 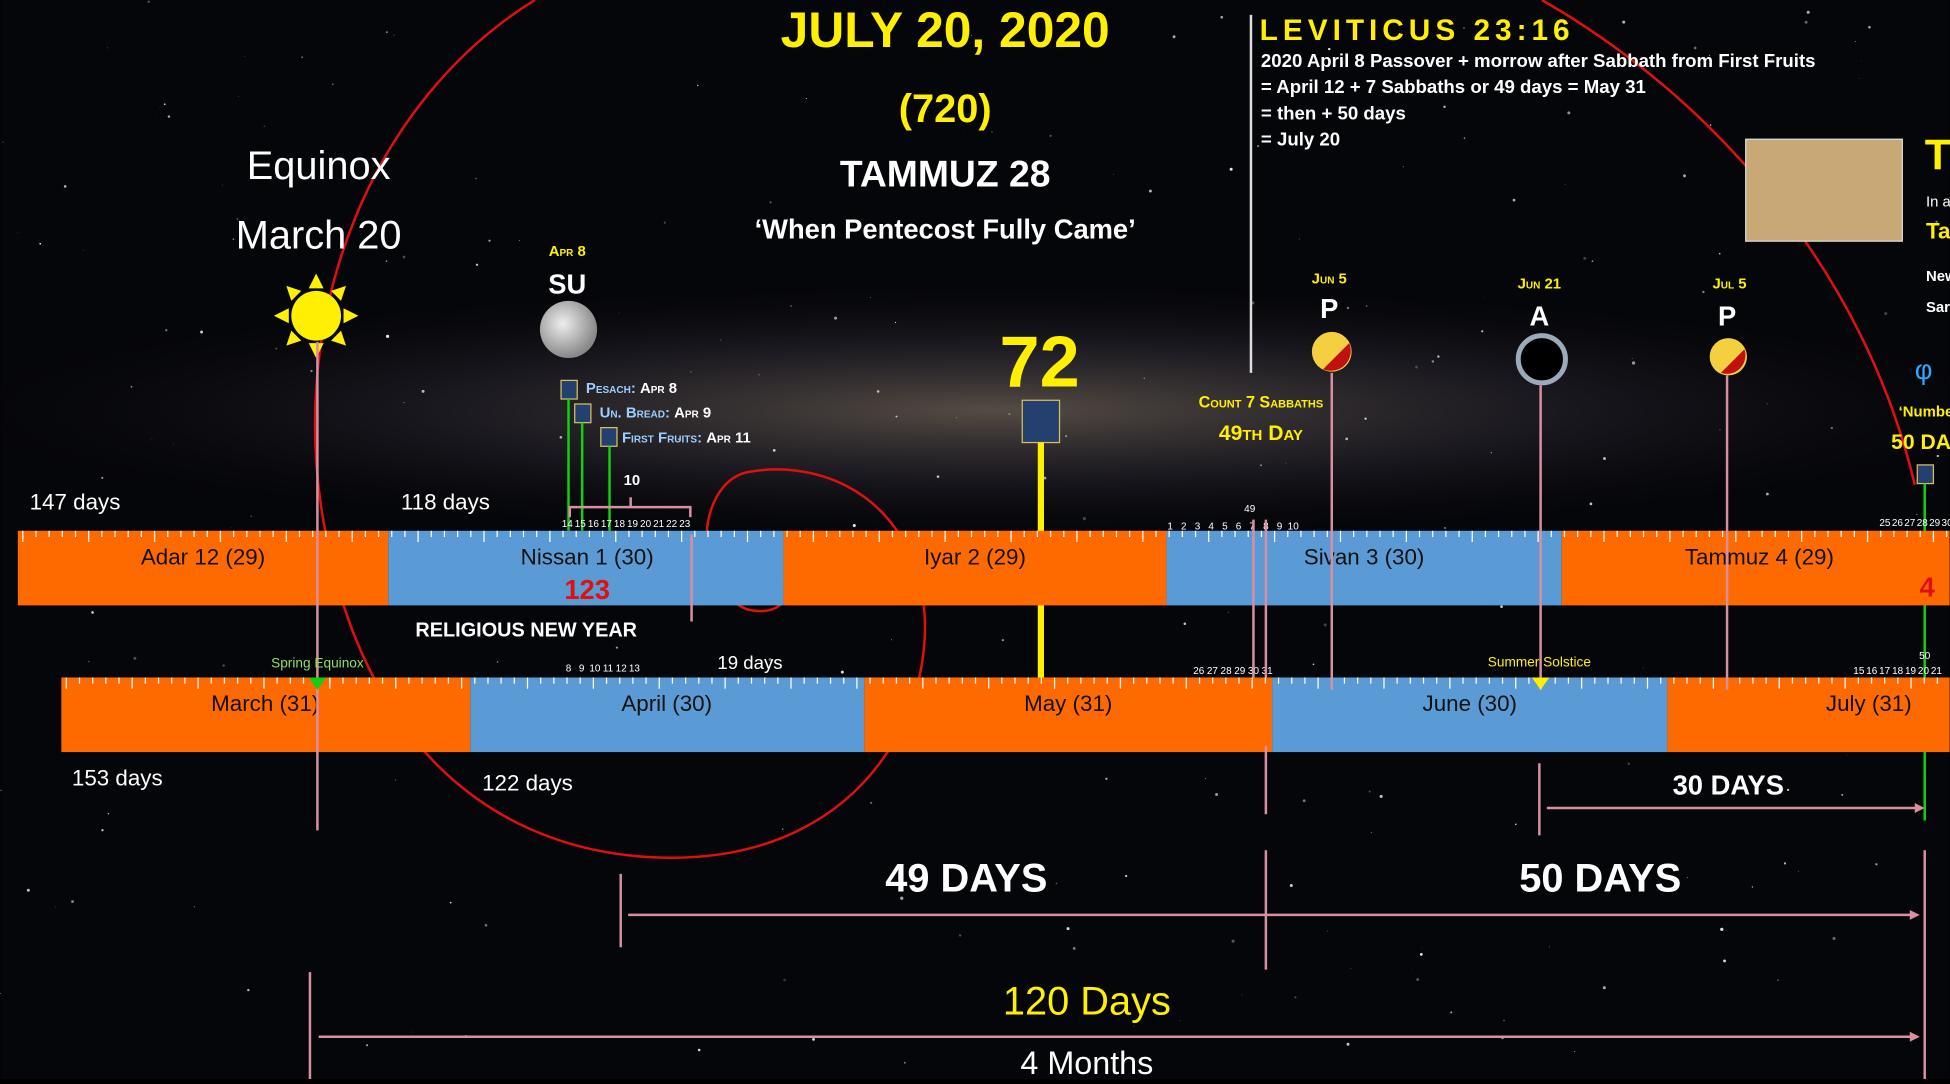 I want to click on month-label: March (31), so click(x=265, y=703).